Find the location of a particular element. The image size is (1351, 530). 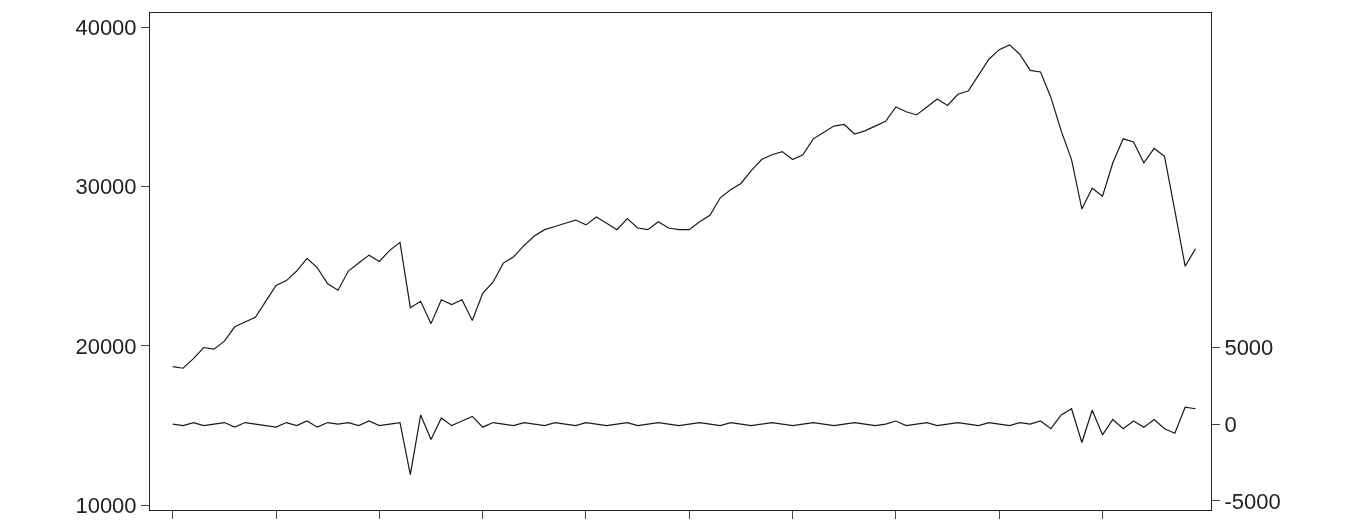

line-series is located at coordinates (684, 441).